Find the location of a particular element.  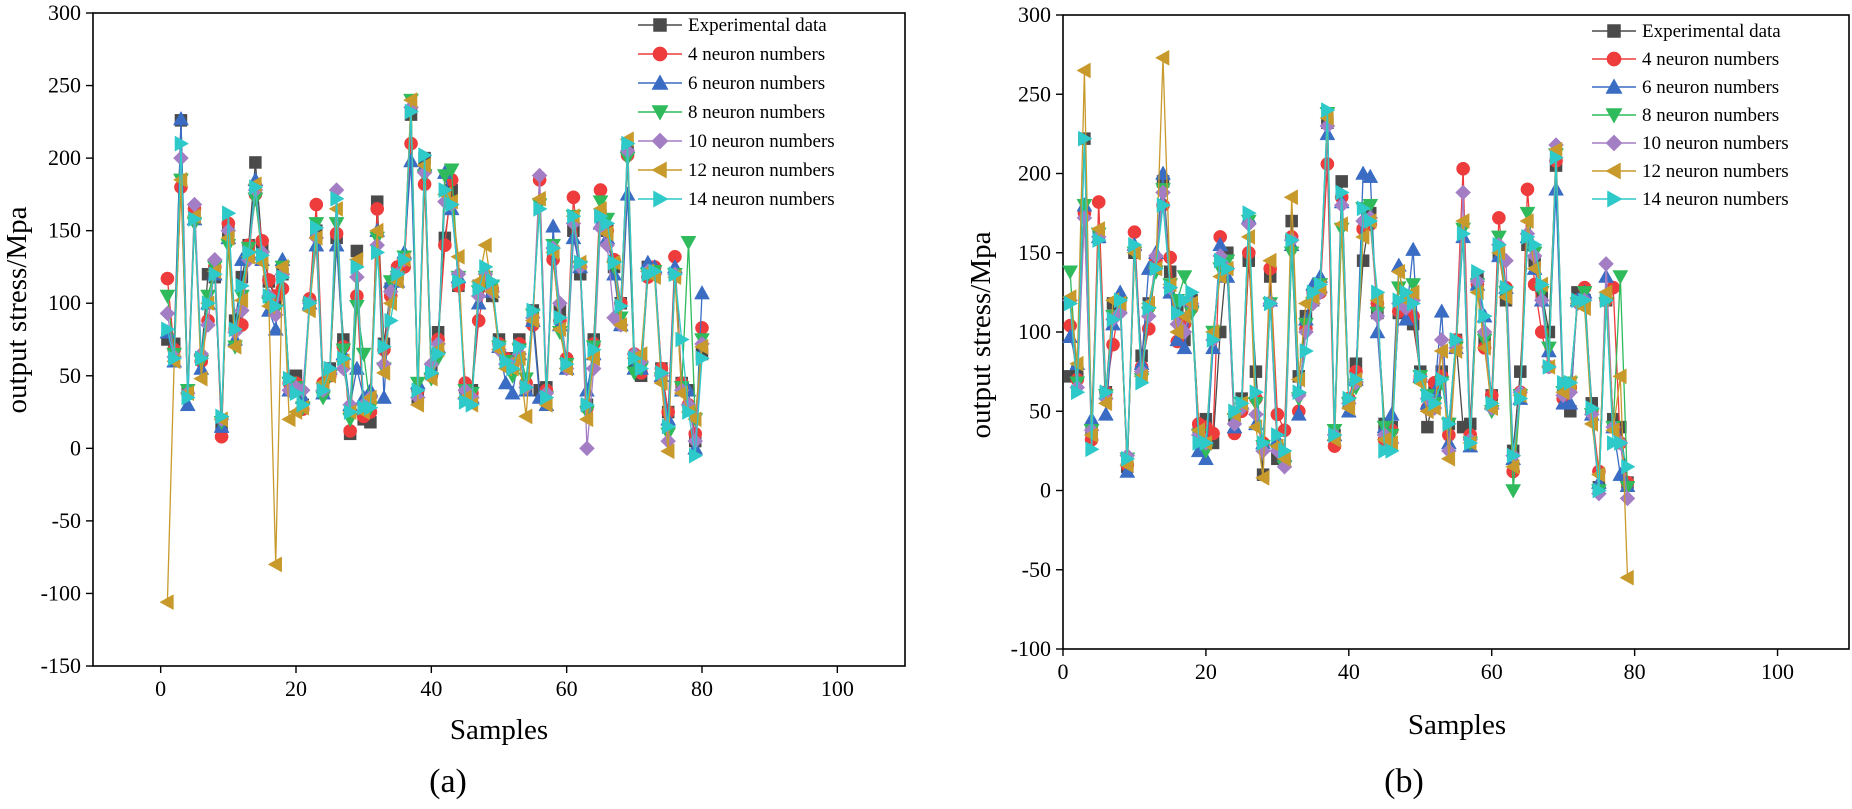

y-axis-title-a: output stress/Mpa is located at coordinates (17, 309).